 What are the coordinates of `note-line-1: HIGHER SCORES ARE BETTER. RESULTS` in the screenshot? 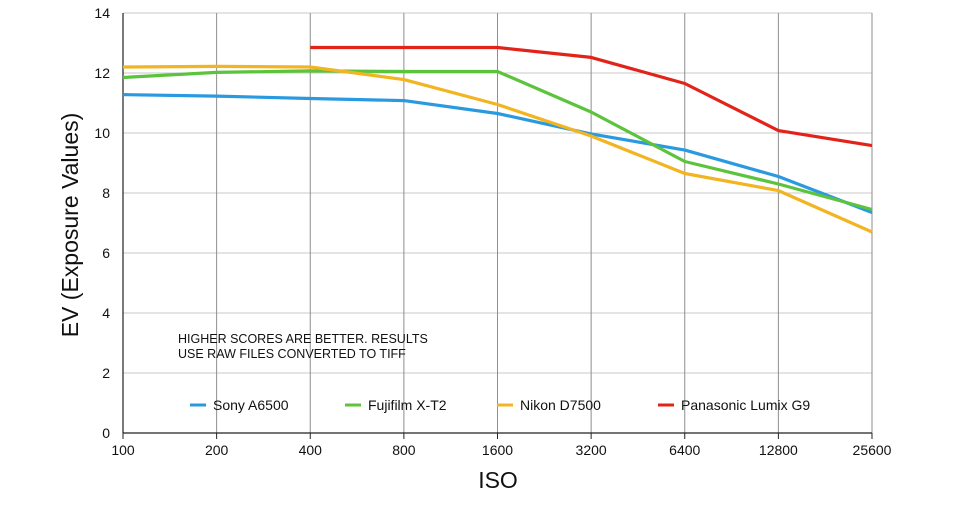 It's located at (303, 339).